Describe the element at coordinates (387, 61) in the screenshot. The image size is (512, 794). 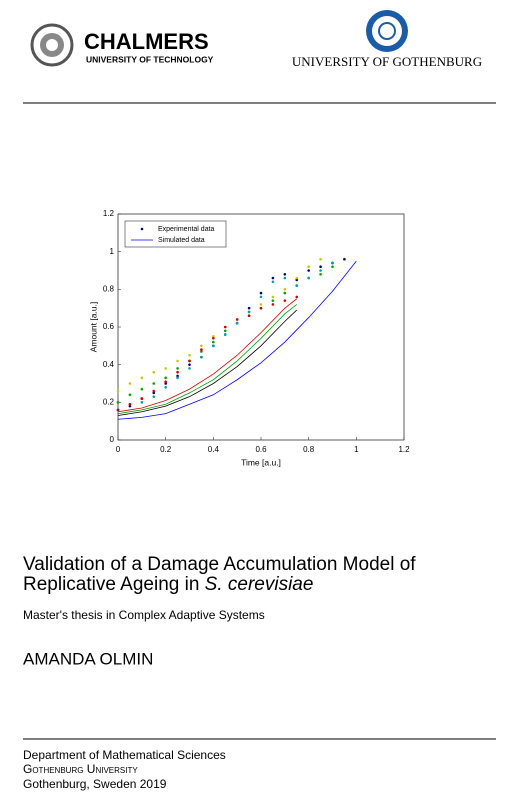
I see `logo-name: UNIVERSITY OF GOTHENBURG` at that location.